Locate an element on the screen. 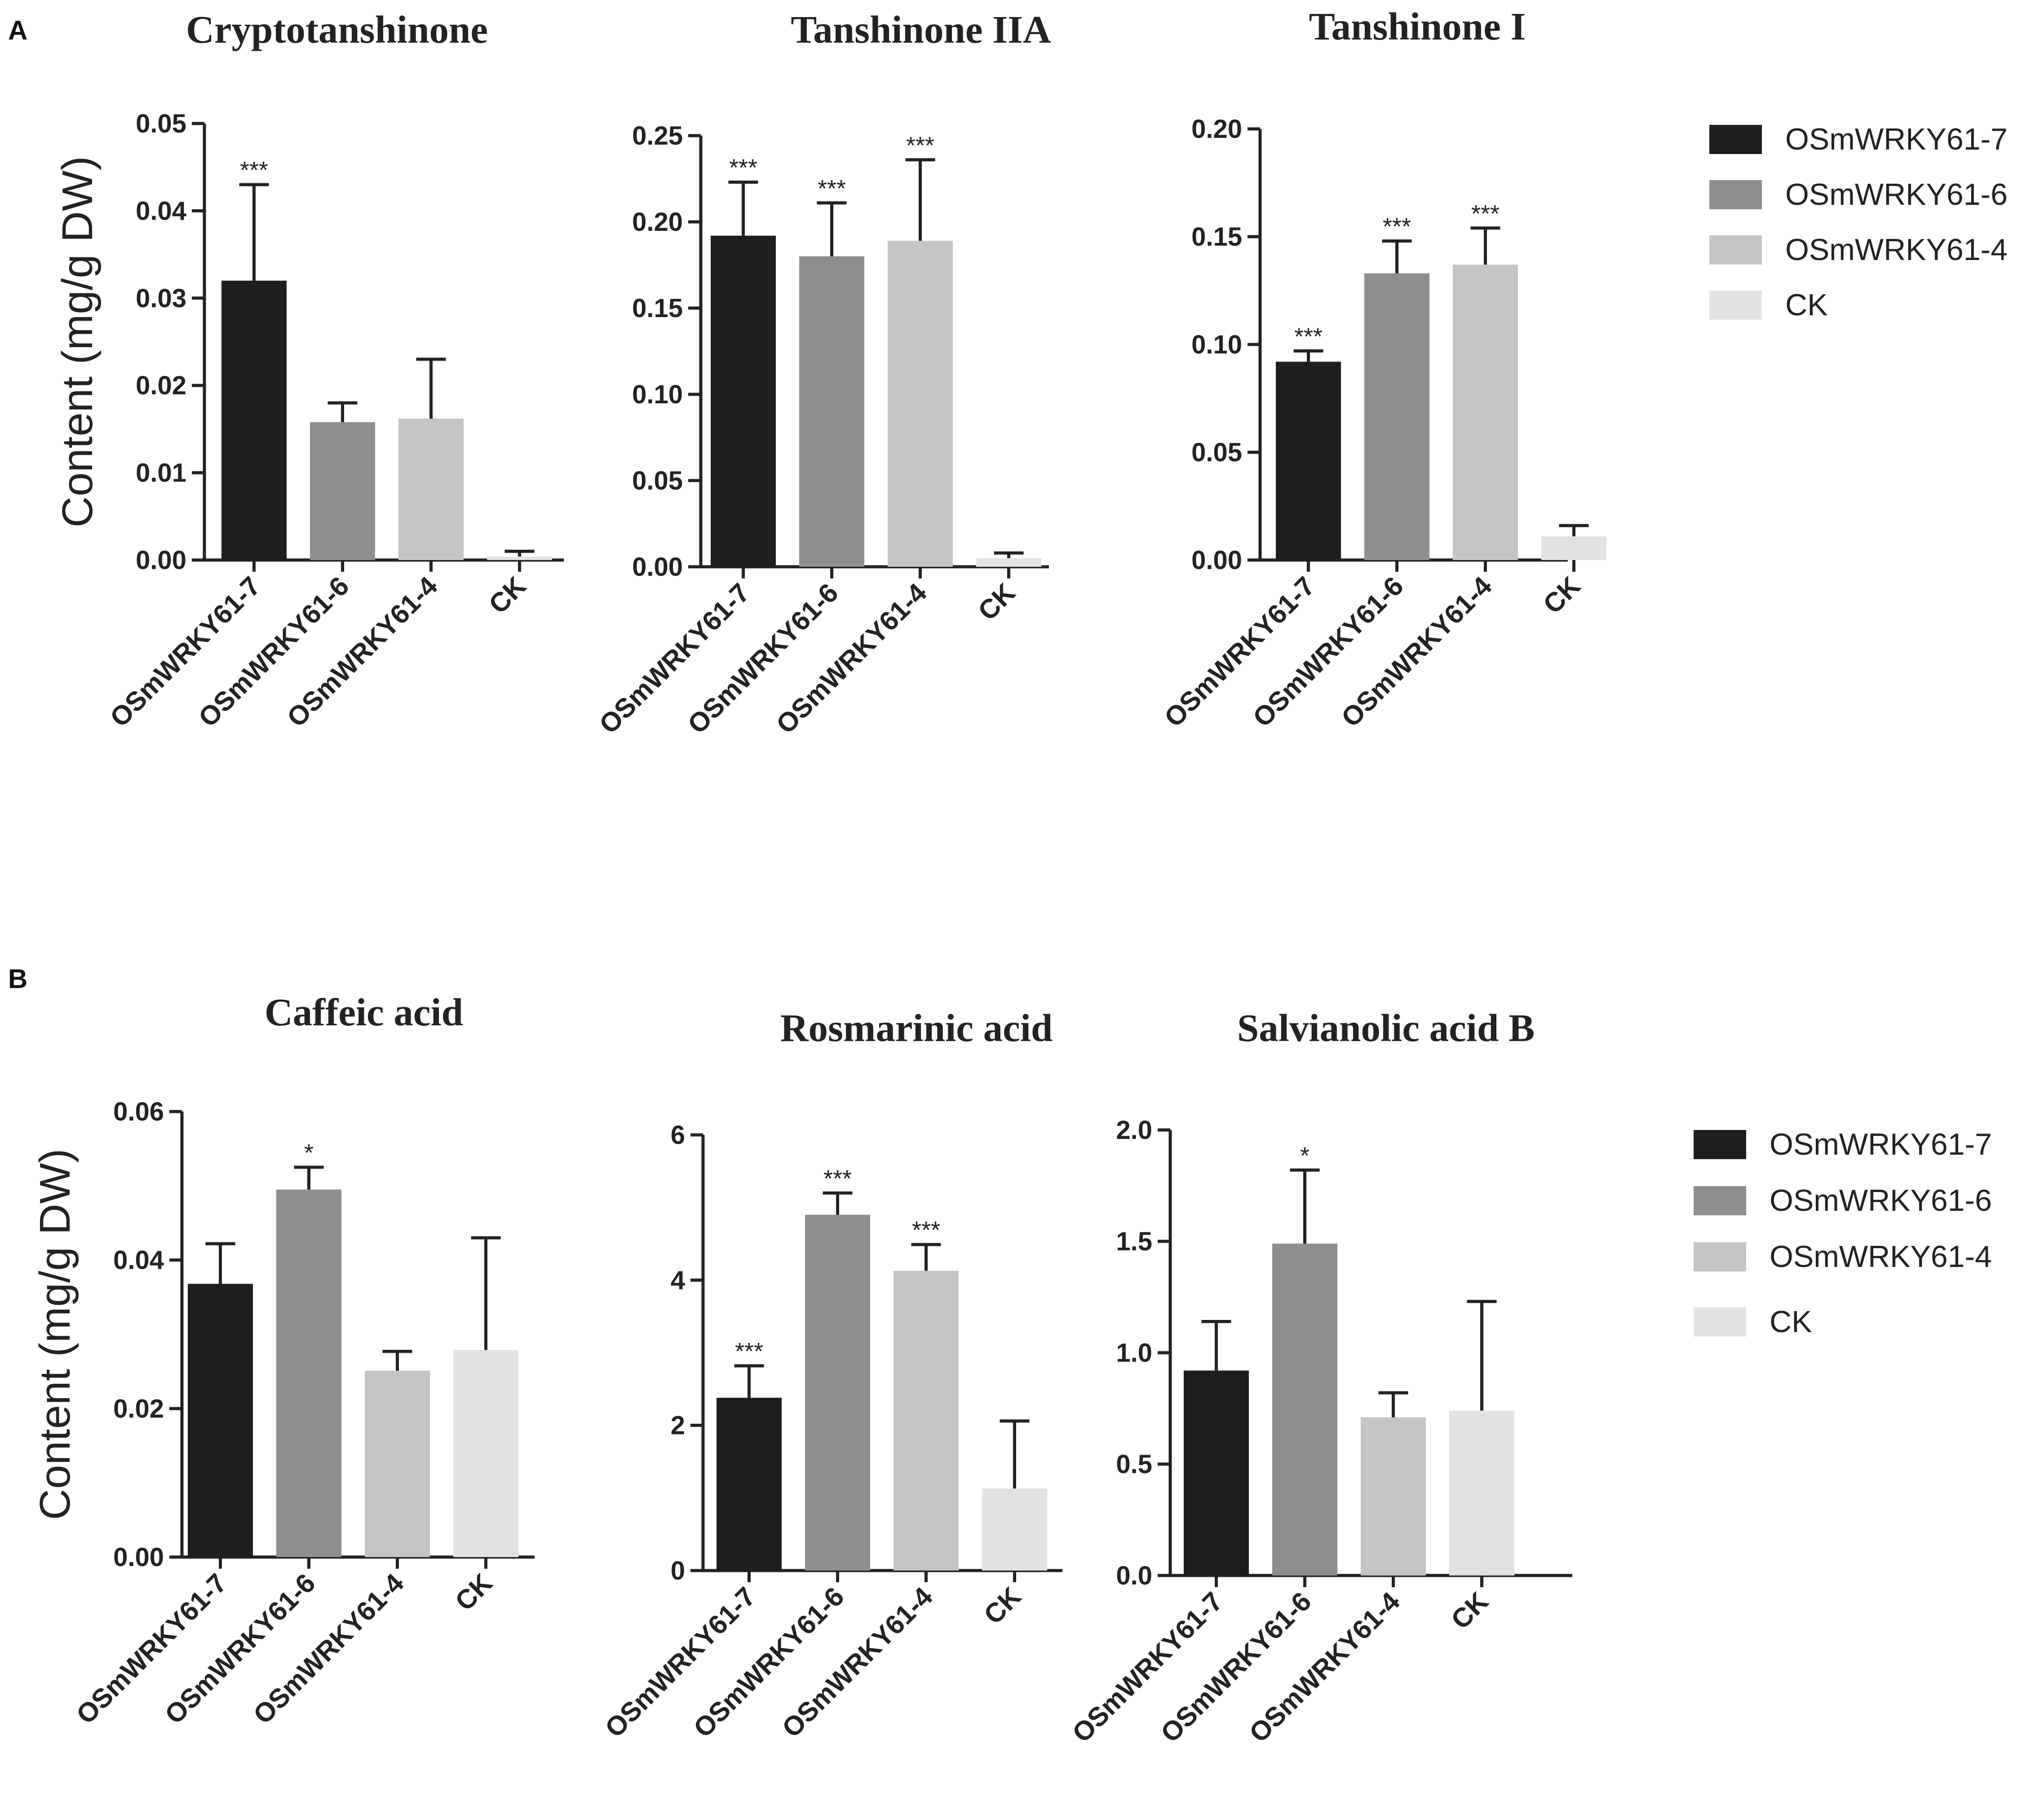  chart-title: Rosmarinic acid is located at coordinates (916, 1028).